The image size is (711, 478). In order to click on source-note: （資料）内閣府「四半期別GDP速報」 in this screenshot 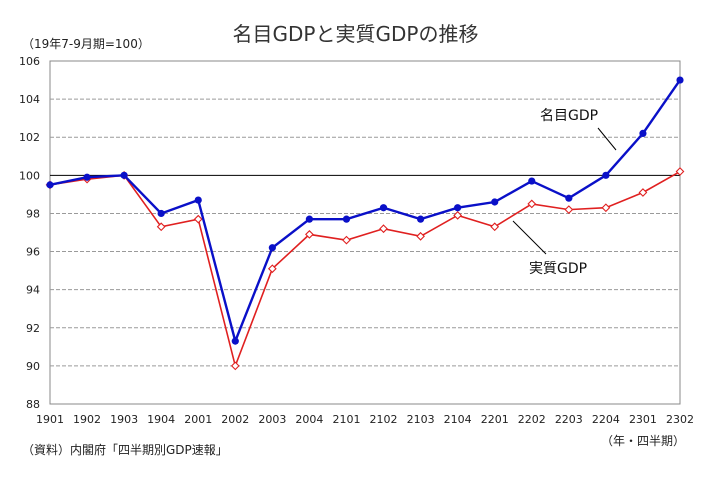, I will do `click(125, 450)`.